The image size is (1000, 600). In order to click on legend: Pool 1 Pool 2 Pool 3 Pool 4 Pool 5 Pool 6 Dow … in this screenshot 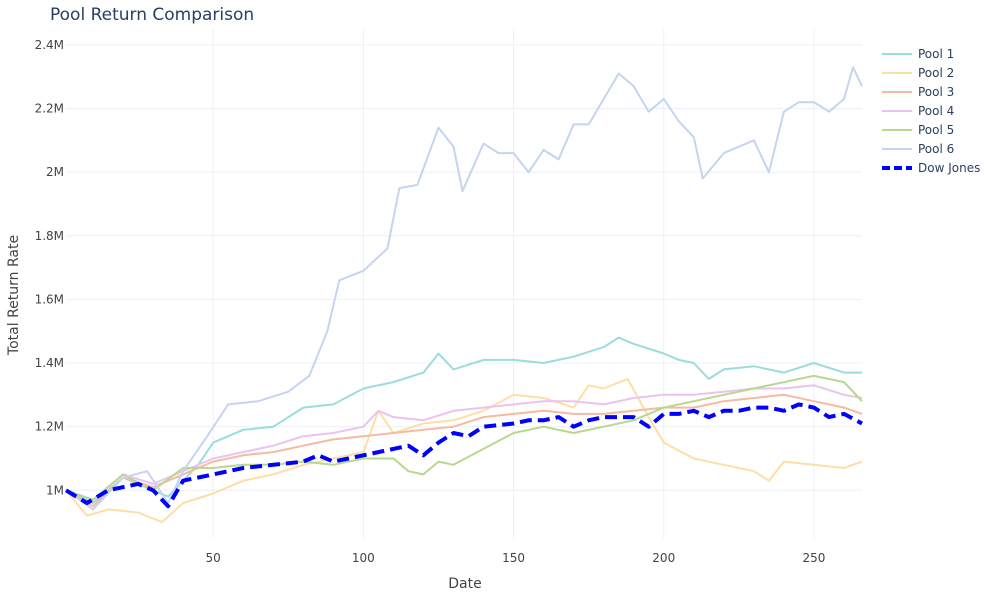, I will do `click(931, 111)`.